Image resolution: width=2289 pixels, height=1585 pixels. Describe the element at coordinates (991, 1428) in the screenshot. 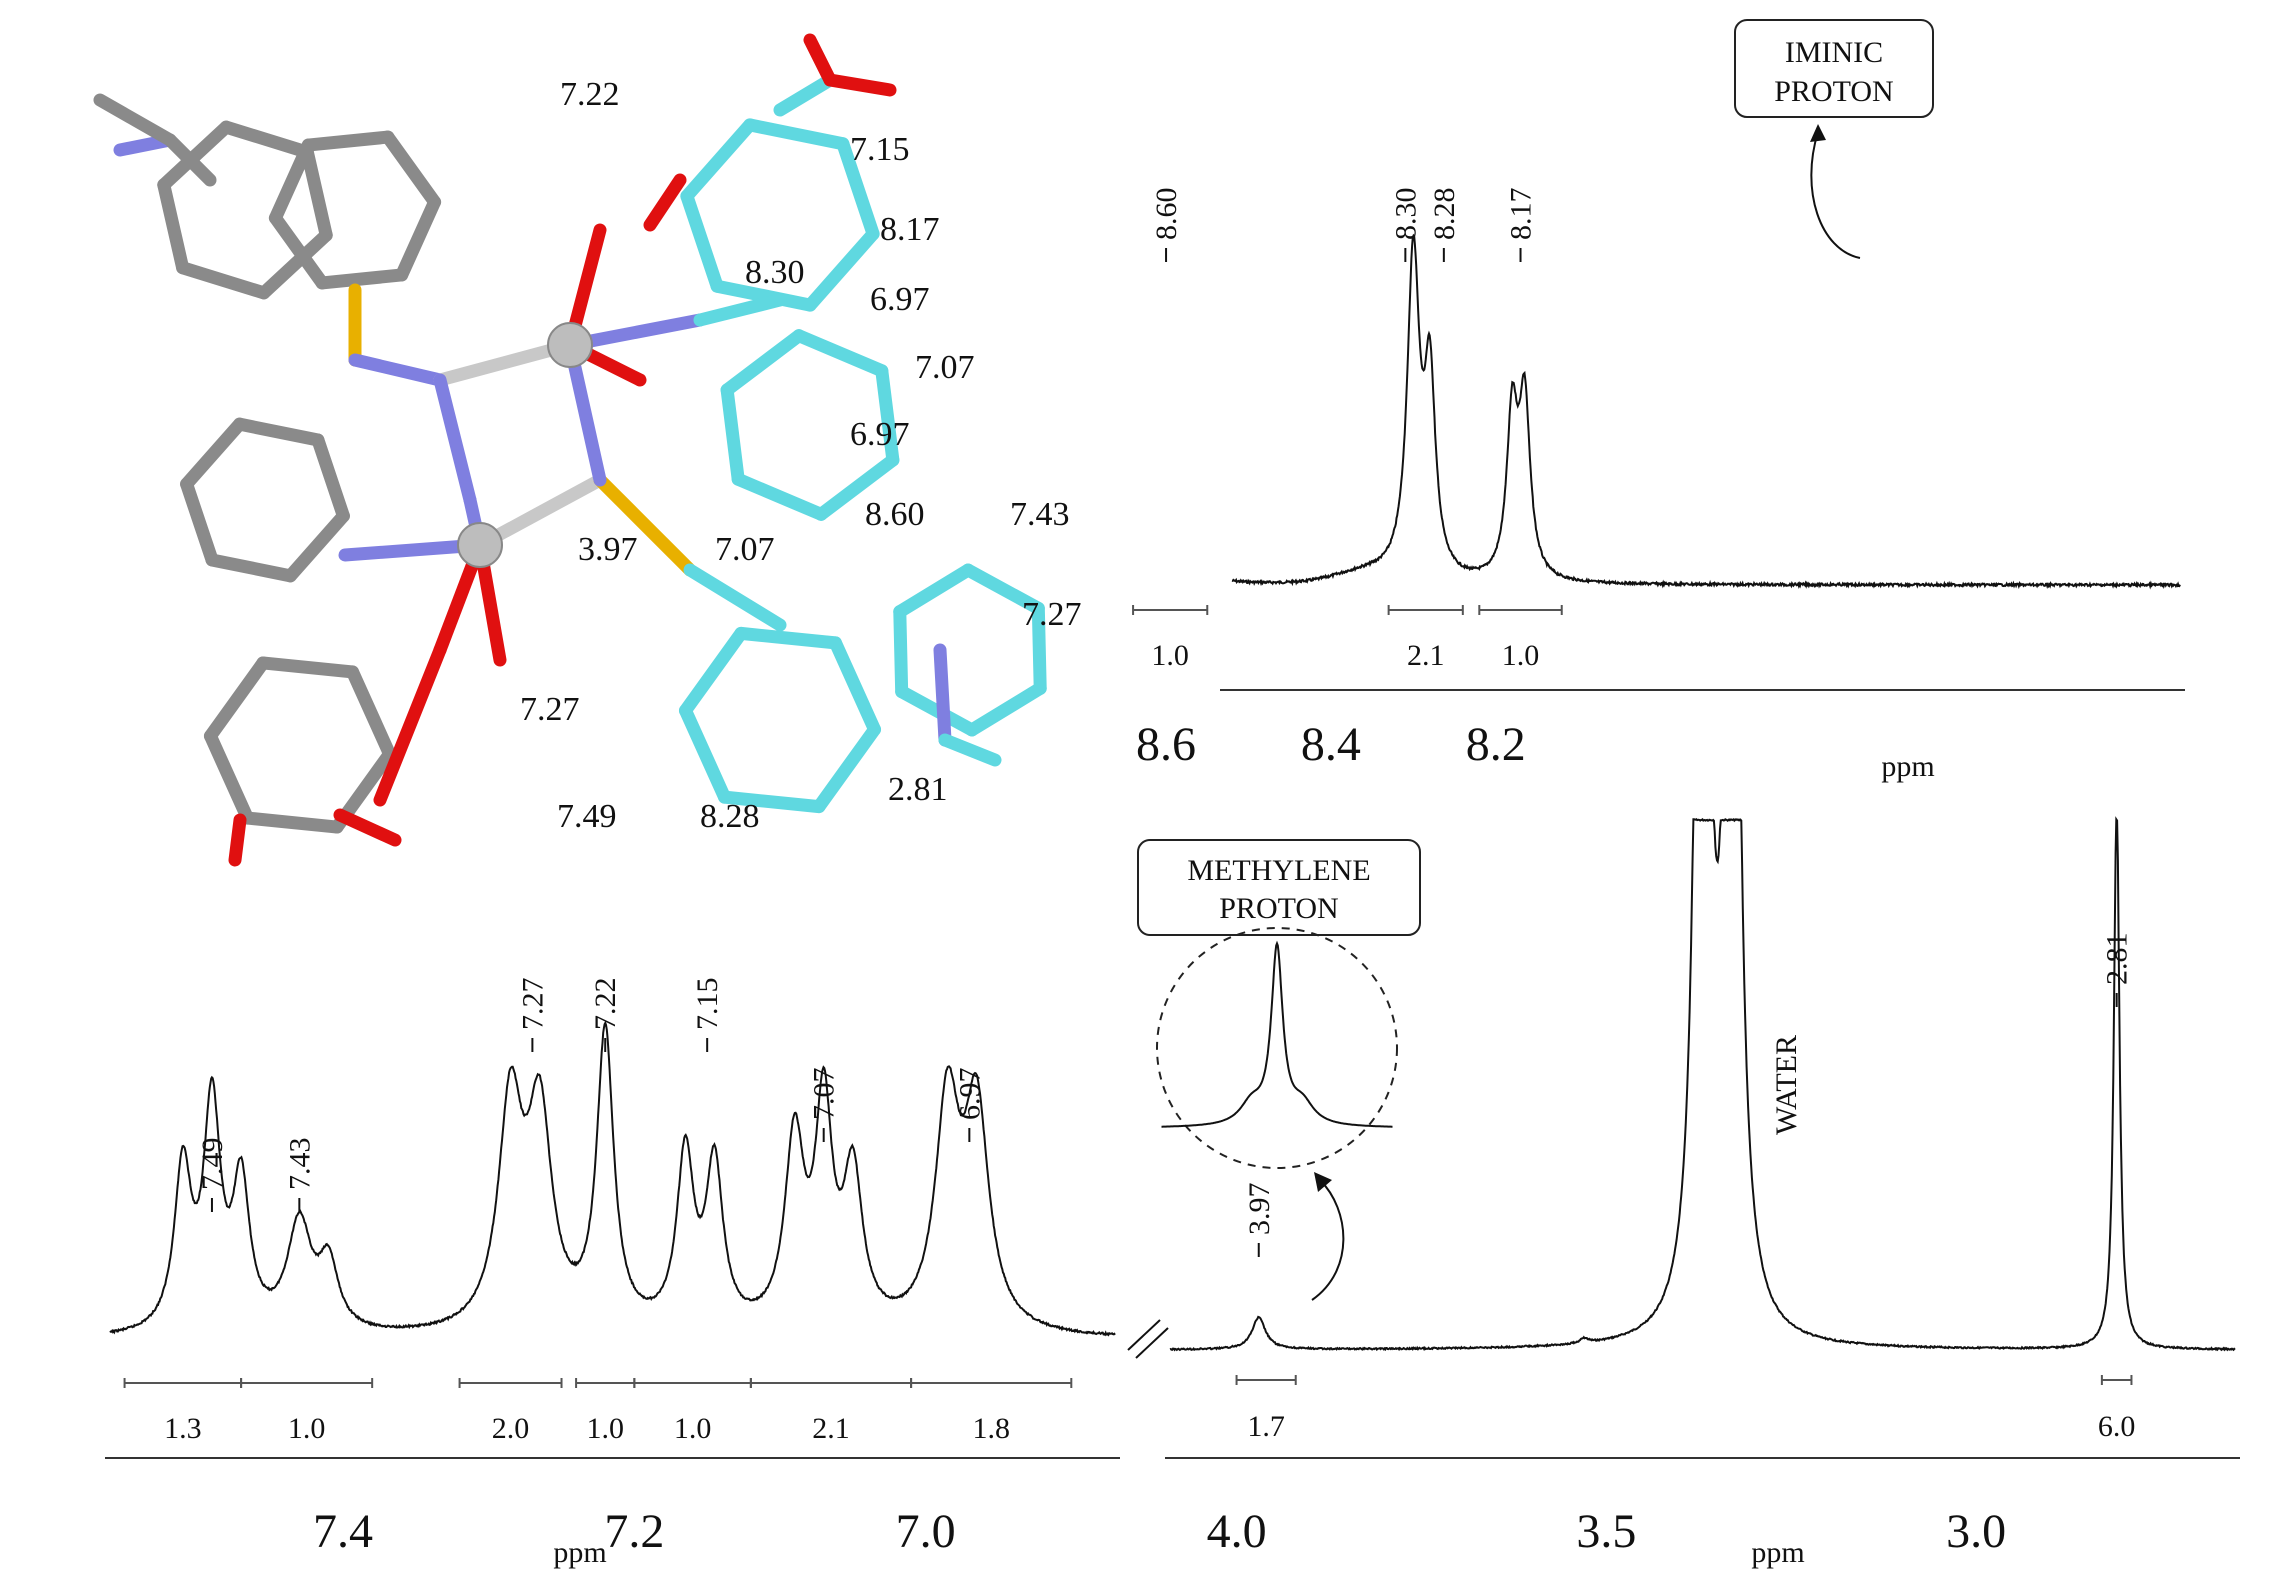

I see `integral-value: 1.8` at that location.